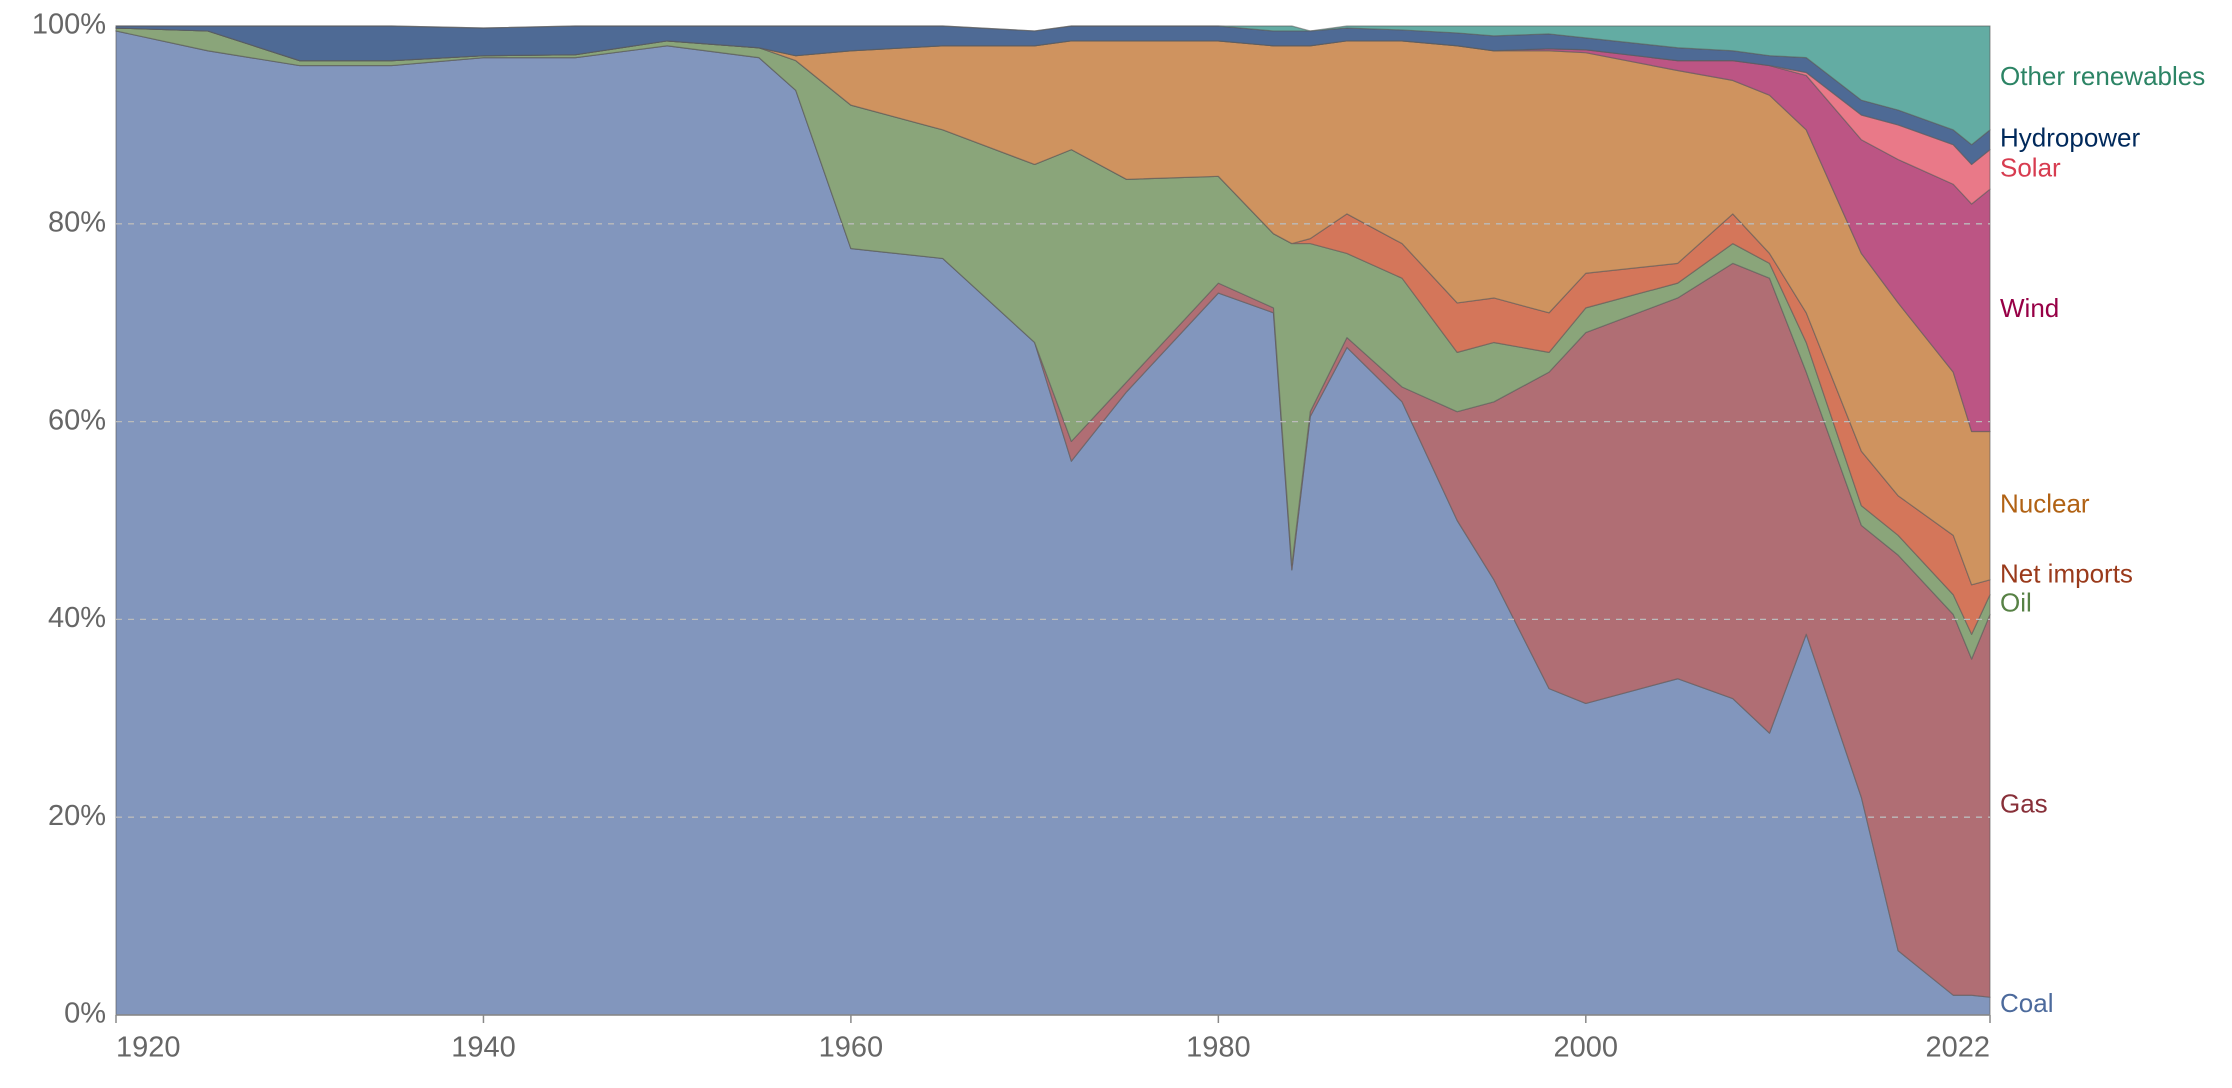 The width and height of the screenshot is (2232, 1088). I want to click on x-tick-label: 1980, so click(1218, 1048).